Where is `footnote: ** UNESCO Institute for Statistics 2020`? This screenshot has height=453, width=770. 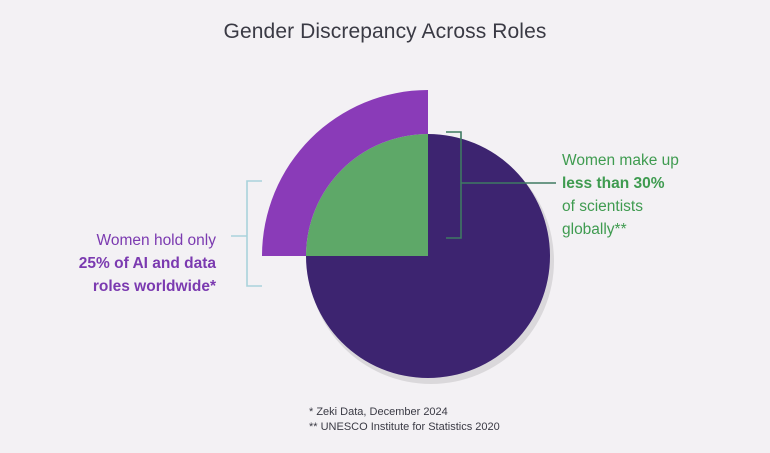 footnote: ** UNESCO Institute for Statistics 2020 is located at coordinates (404, 427).